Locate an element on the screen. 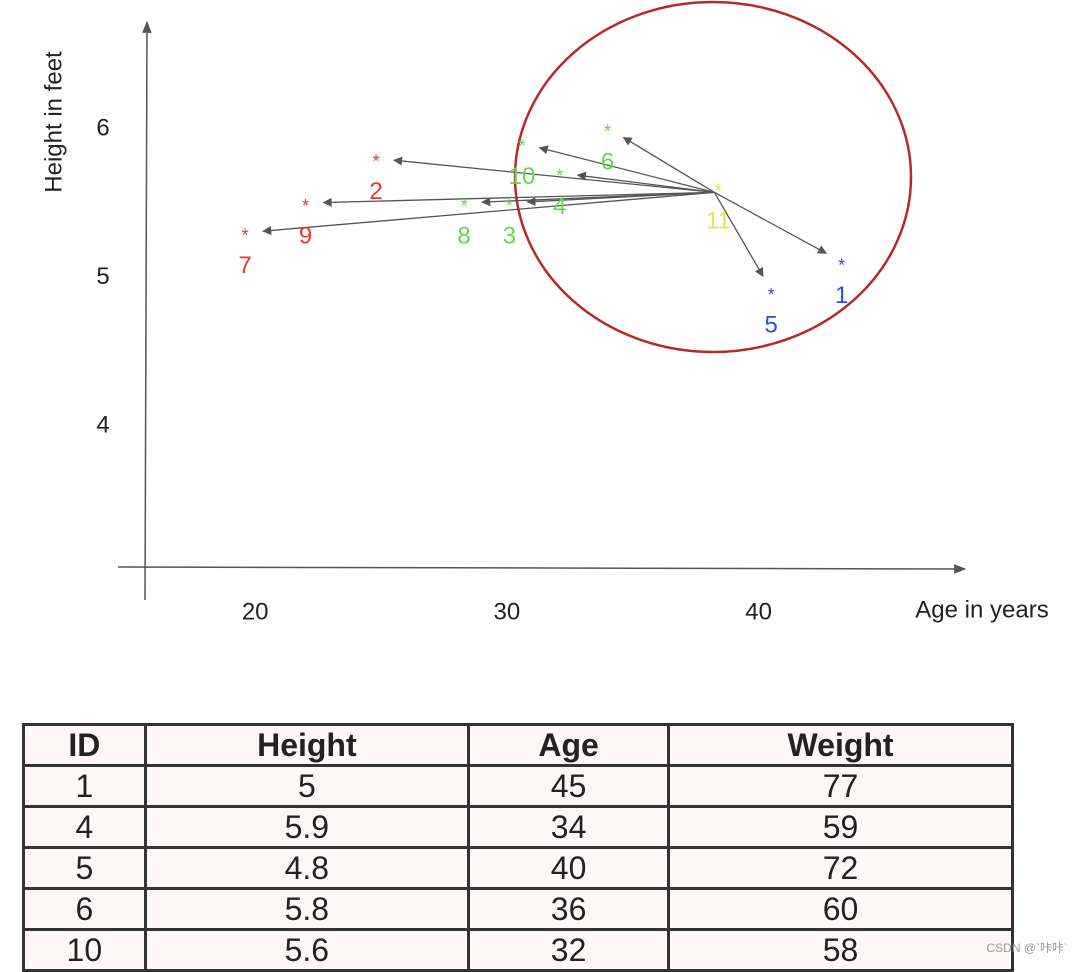  header-cell: Weight is located at coordinates (840, 745).